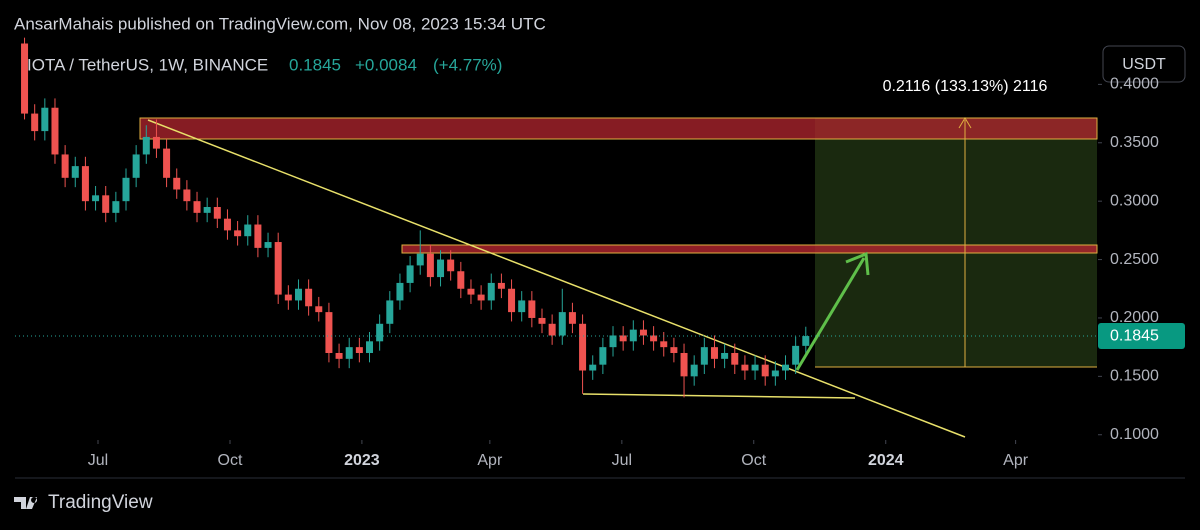  What do you see at coordinates (886, 460) in the screenshot?
I see `x-tick-label: 2024` at bounding box center [886, 460].